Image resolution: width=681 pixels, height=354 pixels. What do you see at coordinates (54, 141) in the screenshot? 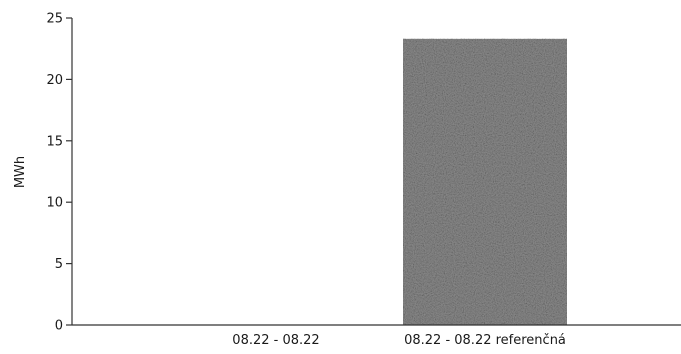
I see `y-tick-label: 15` at bounding box center [54, 141].